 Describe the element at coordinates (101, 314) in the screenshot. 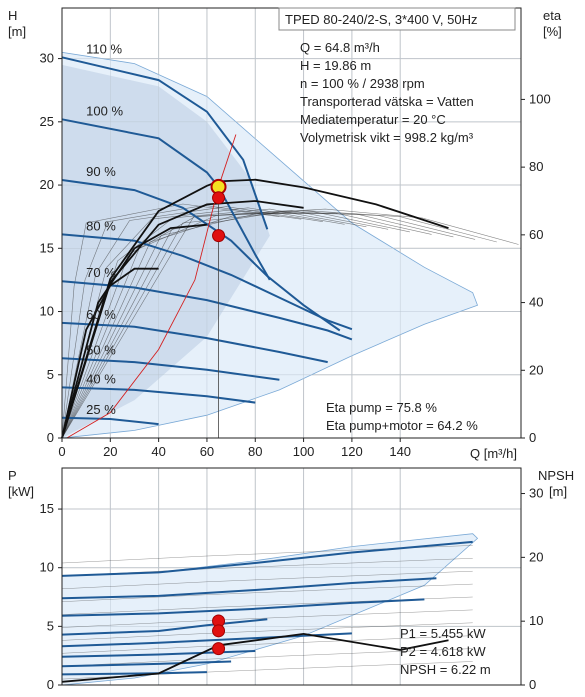

I see `speed-label: 60 %` at that location.